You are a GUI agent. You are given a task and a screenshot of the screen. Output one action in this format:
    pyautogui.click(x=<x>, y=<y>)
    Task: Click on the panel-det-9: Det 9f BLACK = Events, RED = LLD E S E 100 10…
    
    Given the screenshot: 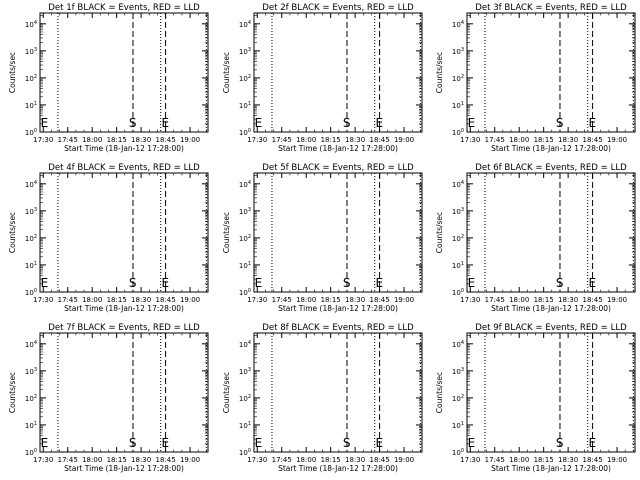 What is the action you would take?
    pyautogui.click(x=535, y=398)
    